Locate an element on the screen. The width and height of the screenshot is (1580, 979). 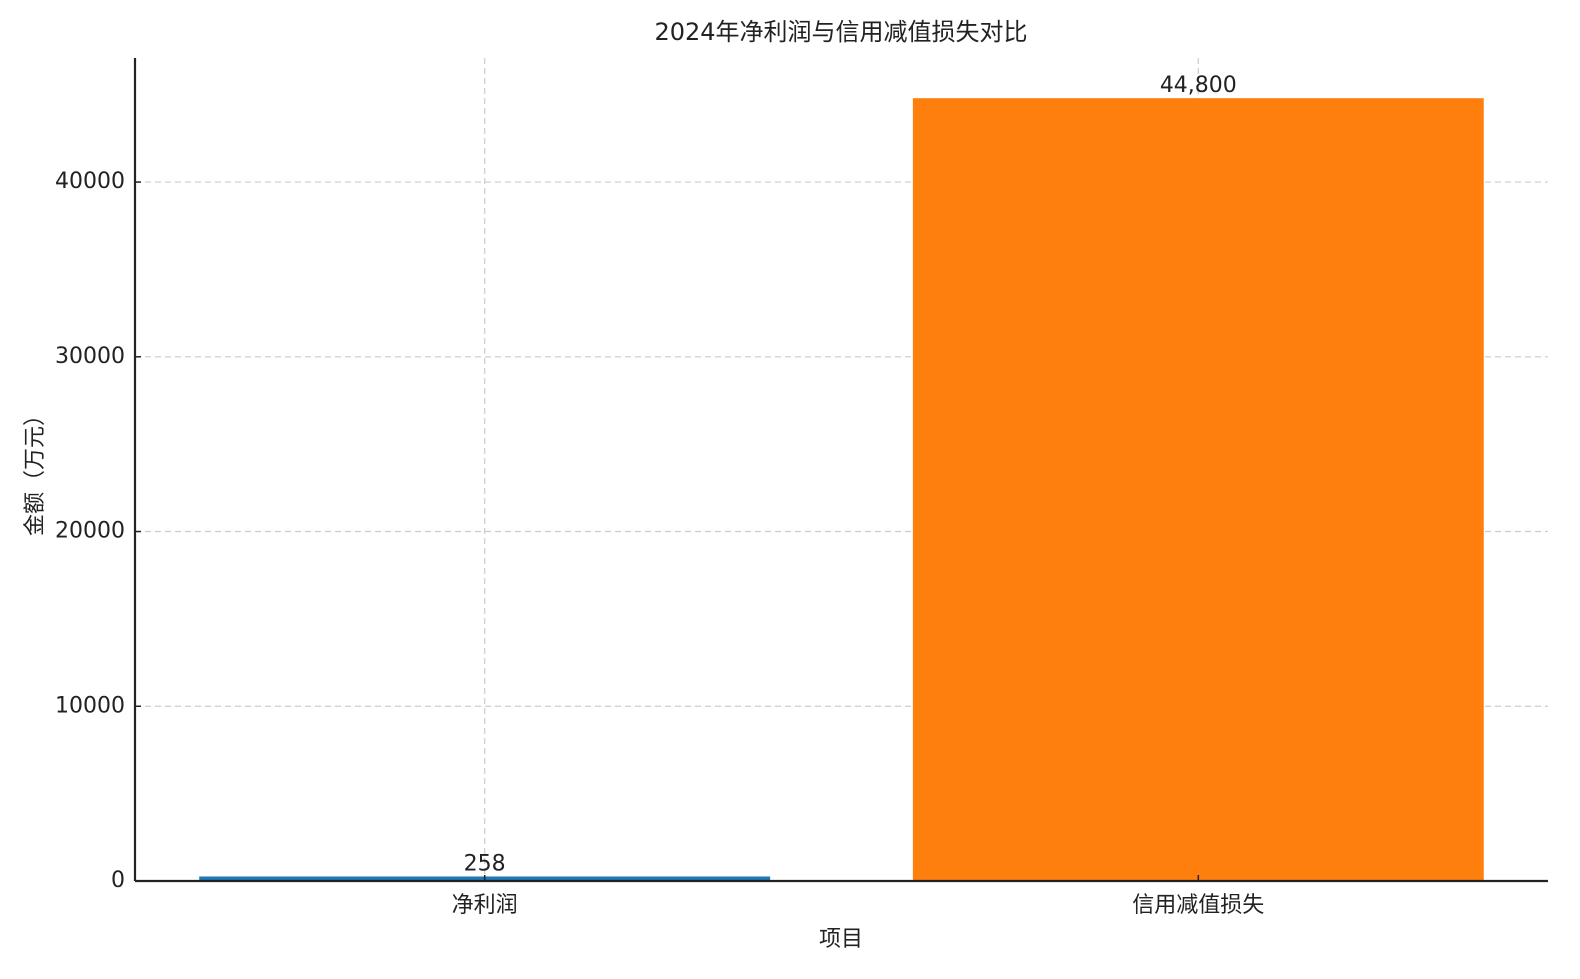
x-tick-label: 净利润 is located at coordinates (485, 905).